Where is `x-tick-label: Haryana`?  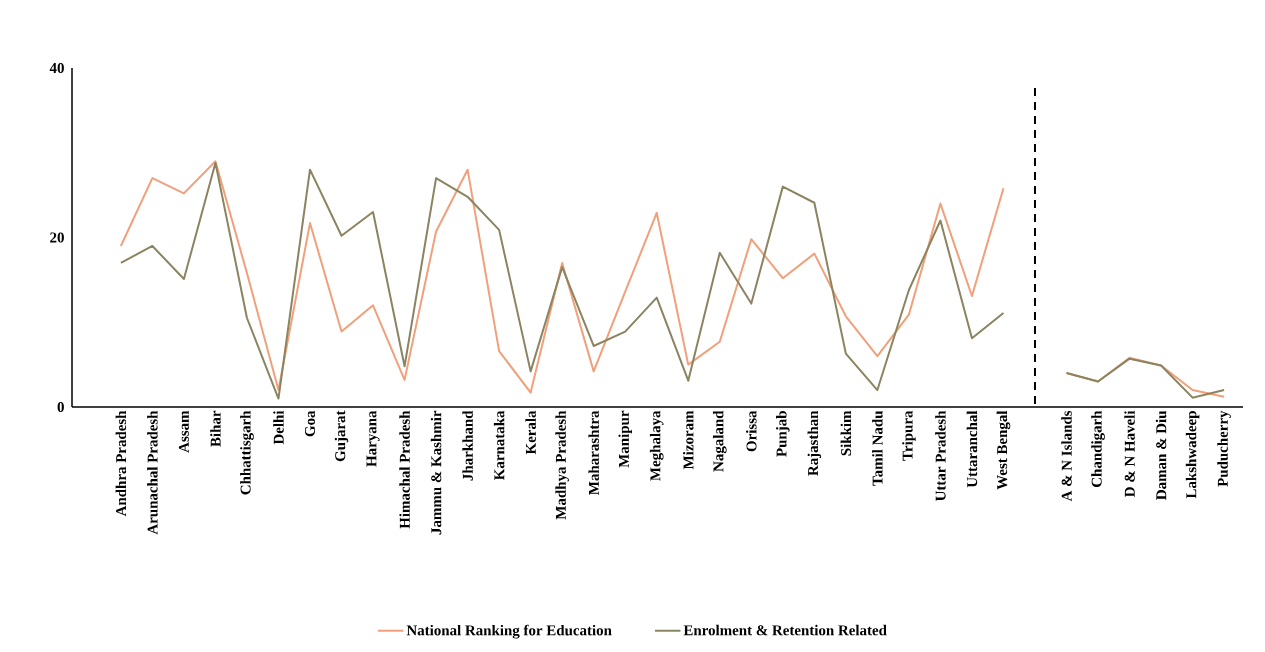
x-tick-label: Haryana is located at coordinates (373, 438).